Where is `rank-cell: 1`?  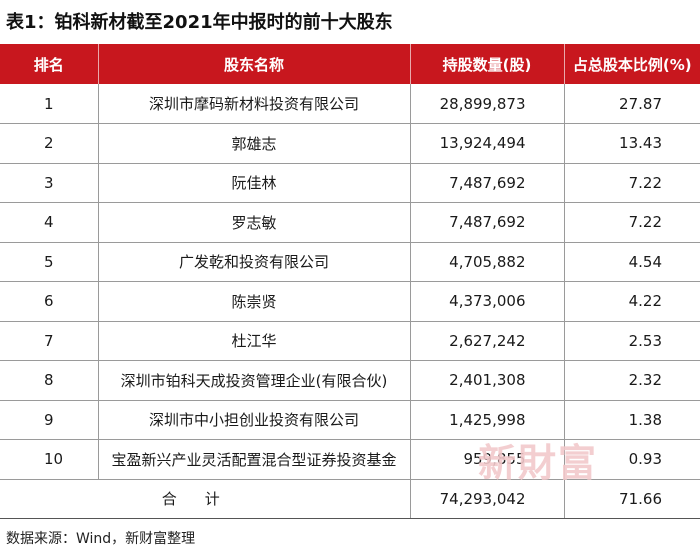
rank-cell: 1 is located at coordinates (49, 104).